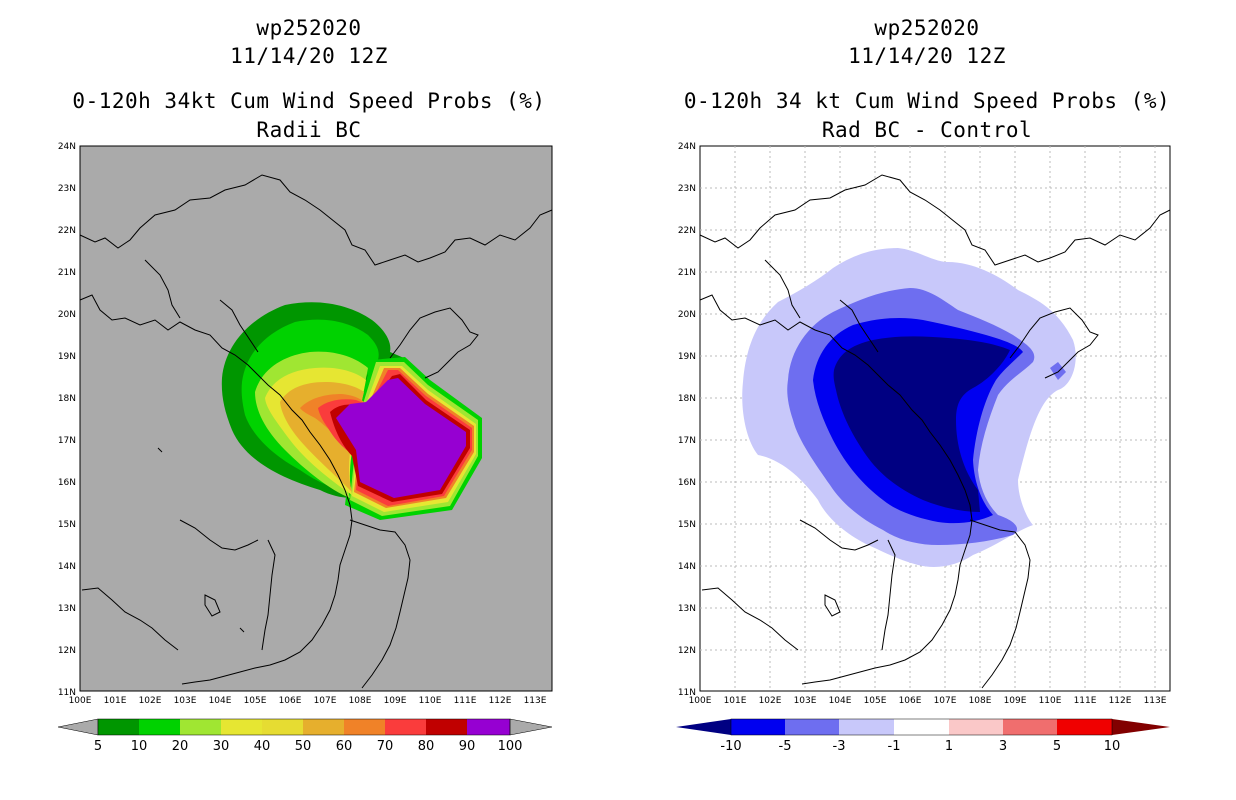 The height and width of the screenshot is (800, 1236). Describe the element at coordinates (309, 101) in the screenshot. I see `left-title-product: 0-120h 34kt Cum Wind Speed Probs (%)` at that location.